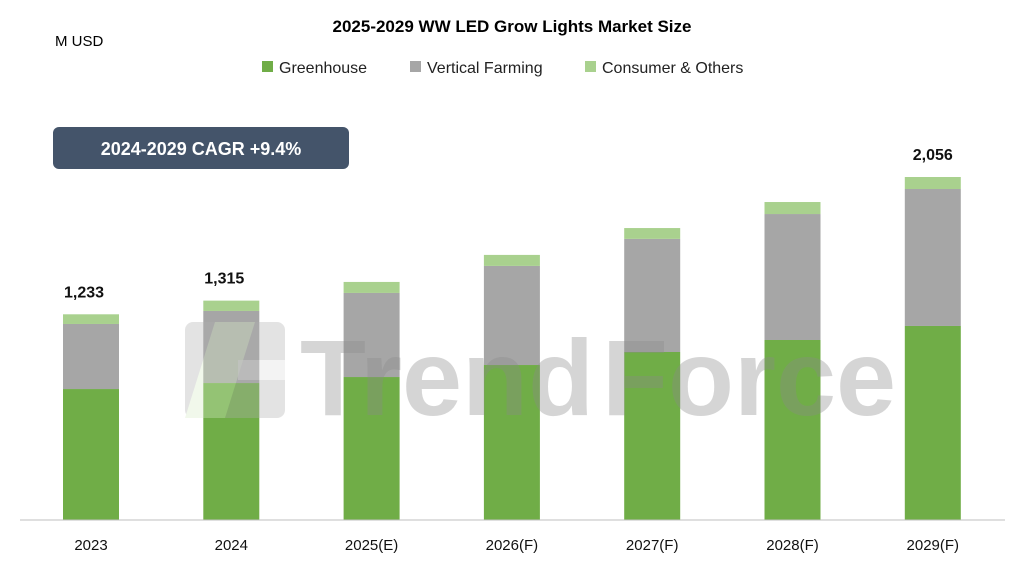  What do you see at coordinates (672, 68) in the screenshot?
I see `legend-label: Consumer & Others` at bounding box center [672, 68].